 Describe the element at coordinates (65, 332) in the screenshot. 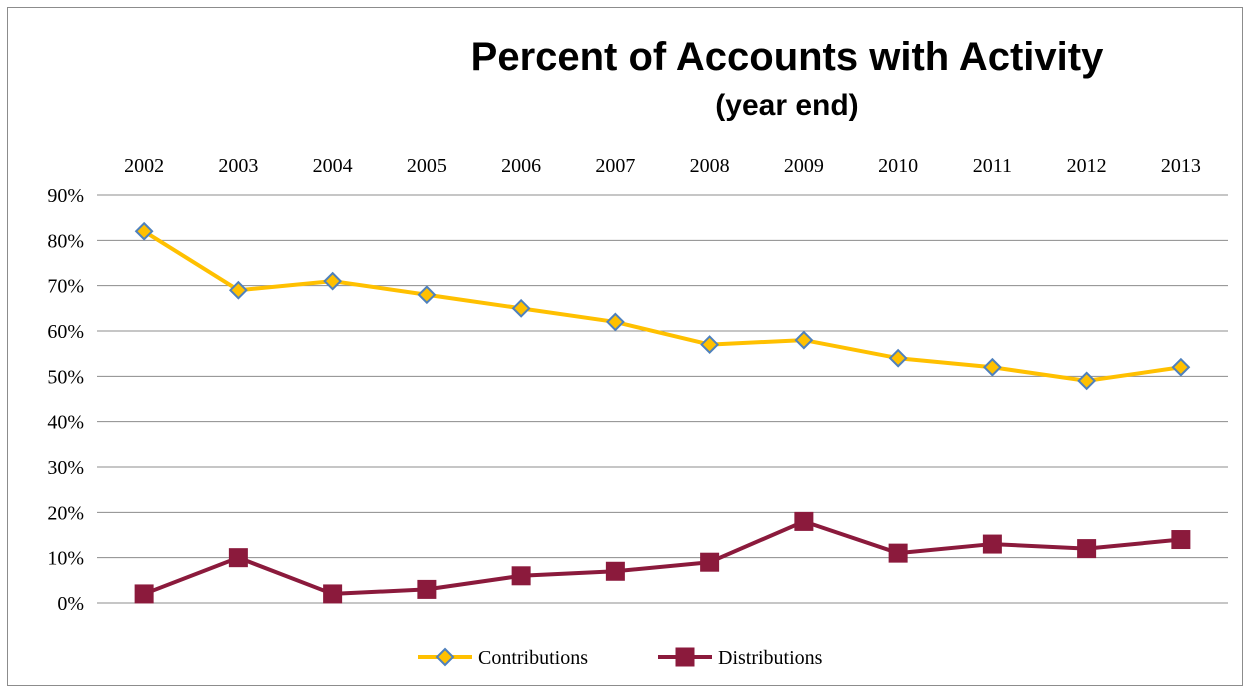

I see `y-tick-label: 60%` at that location.